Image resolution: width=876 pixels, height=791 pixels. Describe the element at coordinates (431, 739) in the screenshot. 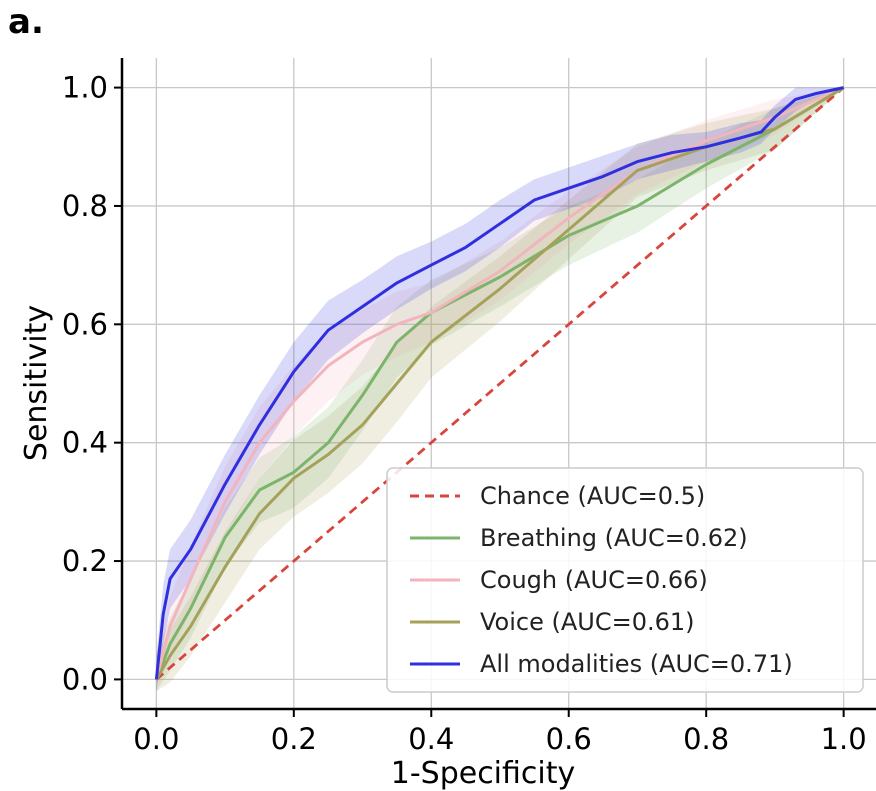

I see `x-tick-label-2: 0.4` at that location.